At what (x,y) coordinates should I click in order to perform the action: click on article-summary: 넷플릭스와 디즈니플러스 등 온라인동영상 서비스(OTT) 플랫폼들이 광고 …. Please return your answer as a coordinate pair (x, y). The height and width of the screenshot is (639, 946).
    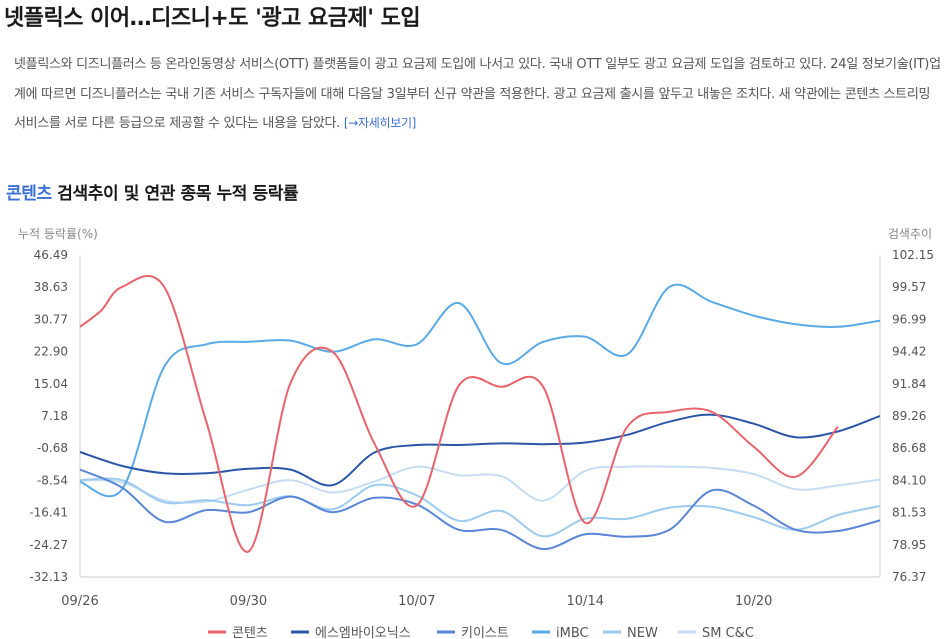
    Looking at the image, I should click on (478, 94).